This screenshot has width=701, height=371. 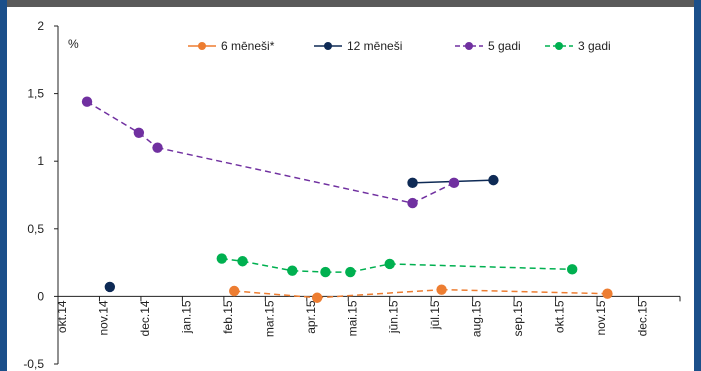 What do you see at coordinates (350, 3) in the screenshot?
I see `top-border` at bounding box center [350, 3].